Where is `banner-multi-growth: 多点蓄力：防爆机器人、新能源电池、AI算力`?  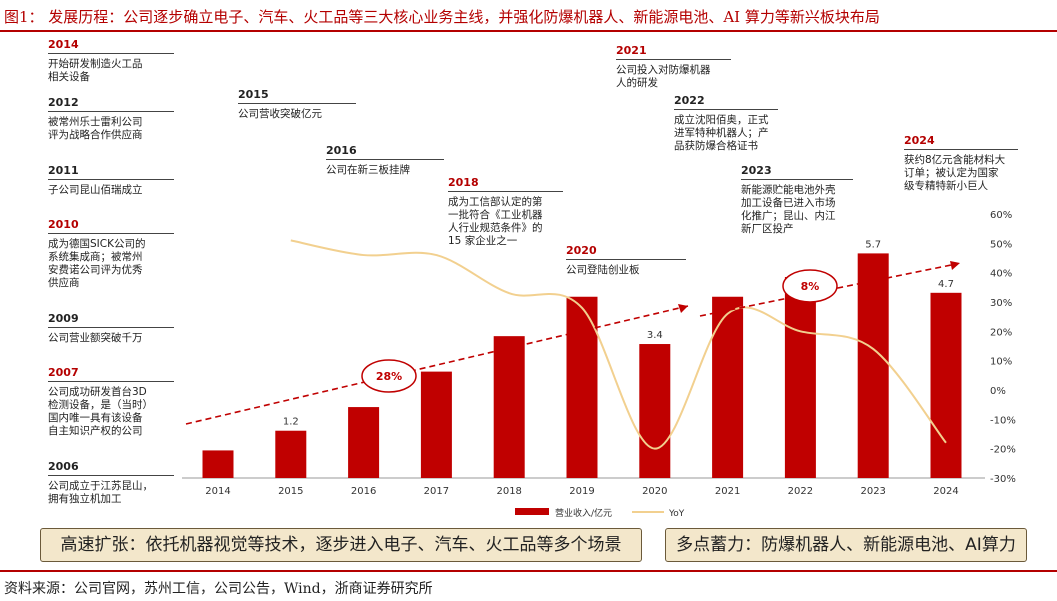
banner-multi-growth: 多点蓄力：防爆机器人、新能源电池、AI算力 is located at coordinates (846, 545).